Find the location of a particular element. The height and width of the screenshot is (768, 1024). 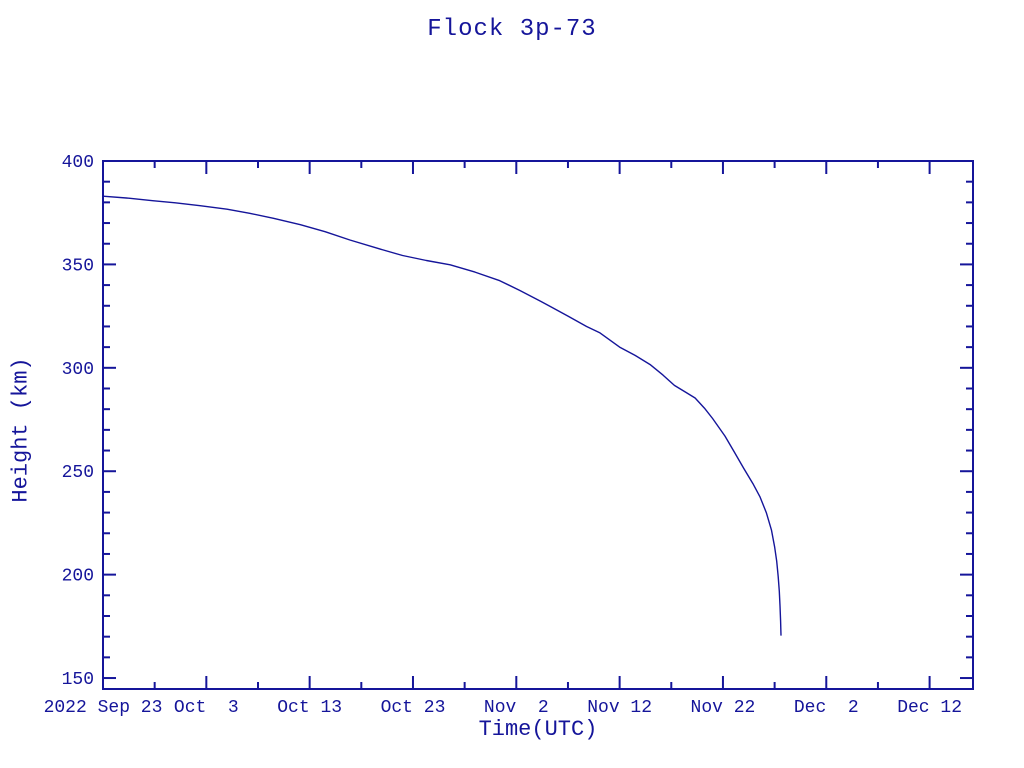

x-tick-label: Dec 2 is located at coordinates (826, 708).